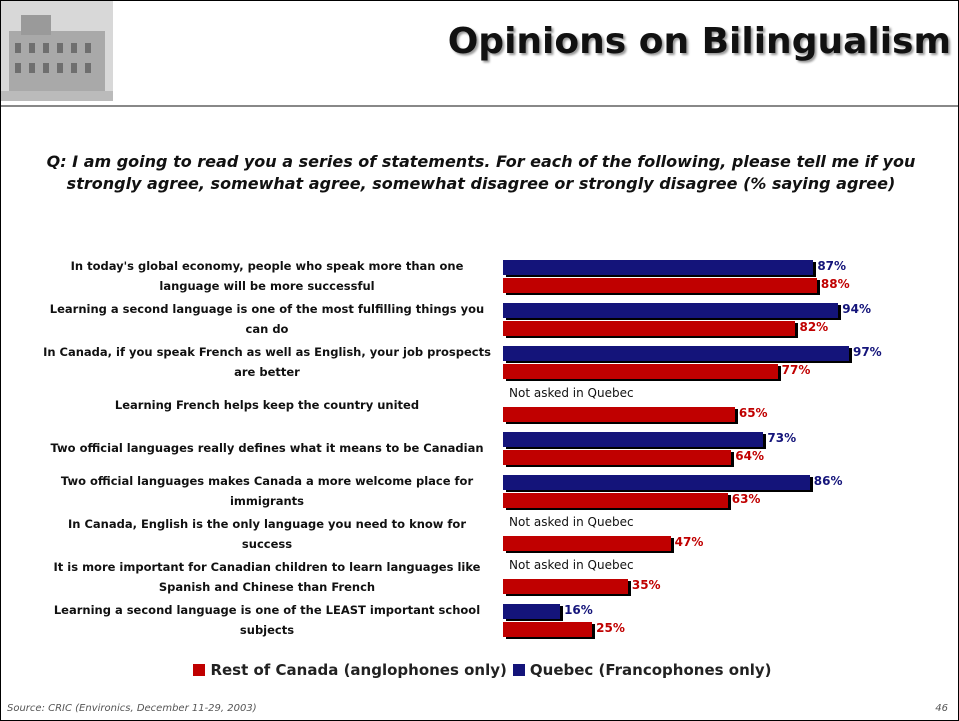 The width and height of the screenshot is (959, 721). I want to click on chart-title: Opinions on Bilingualism, so click(699, 41).